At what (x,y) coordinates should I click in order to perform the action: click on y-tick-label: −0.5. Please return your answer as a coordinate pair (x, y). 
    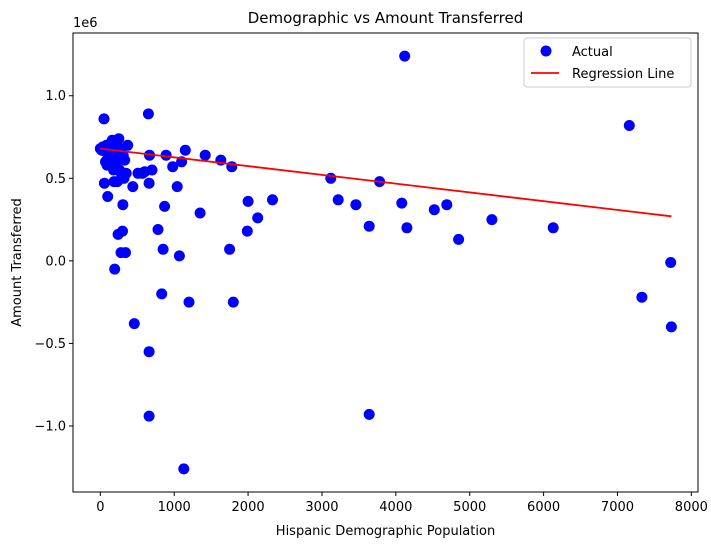
    Looking at the image, I should click on (50, 344).